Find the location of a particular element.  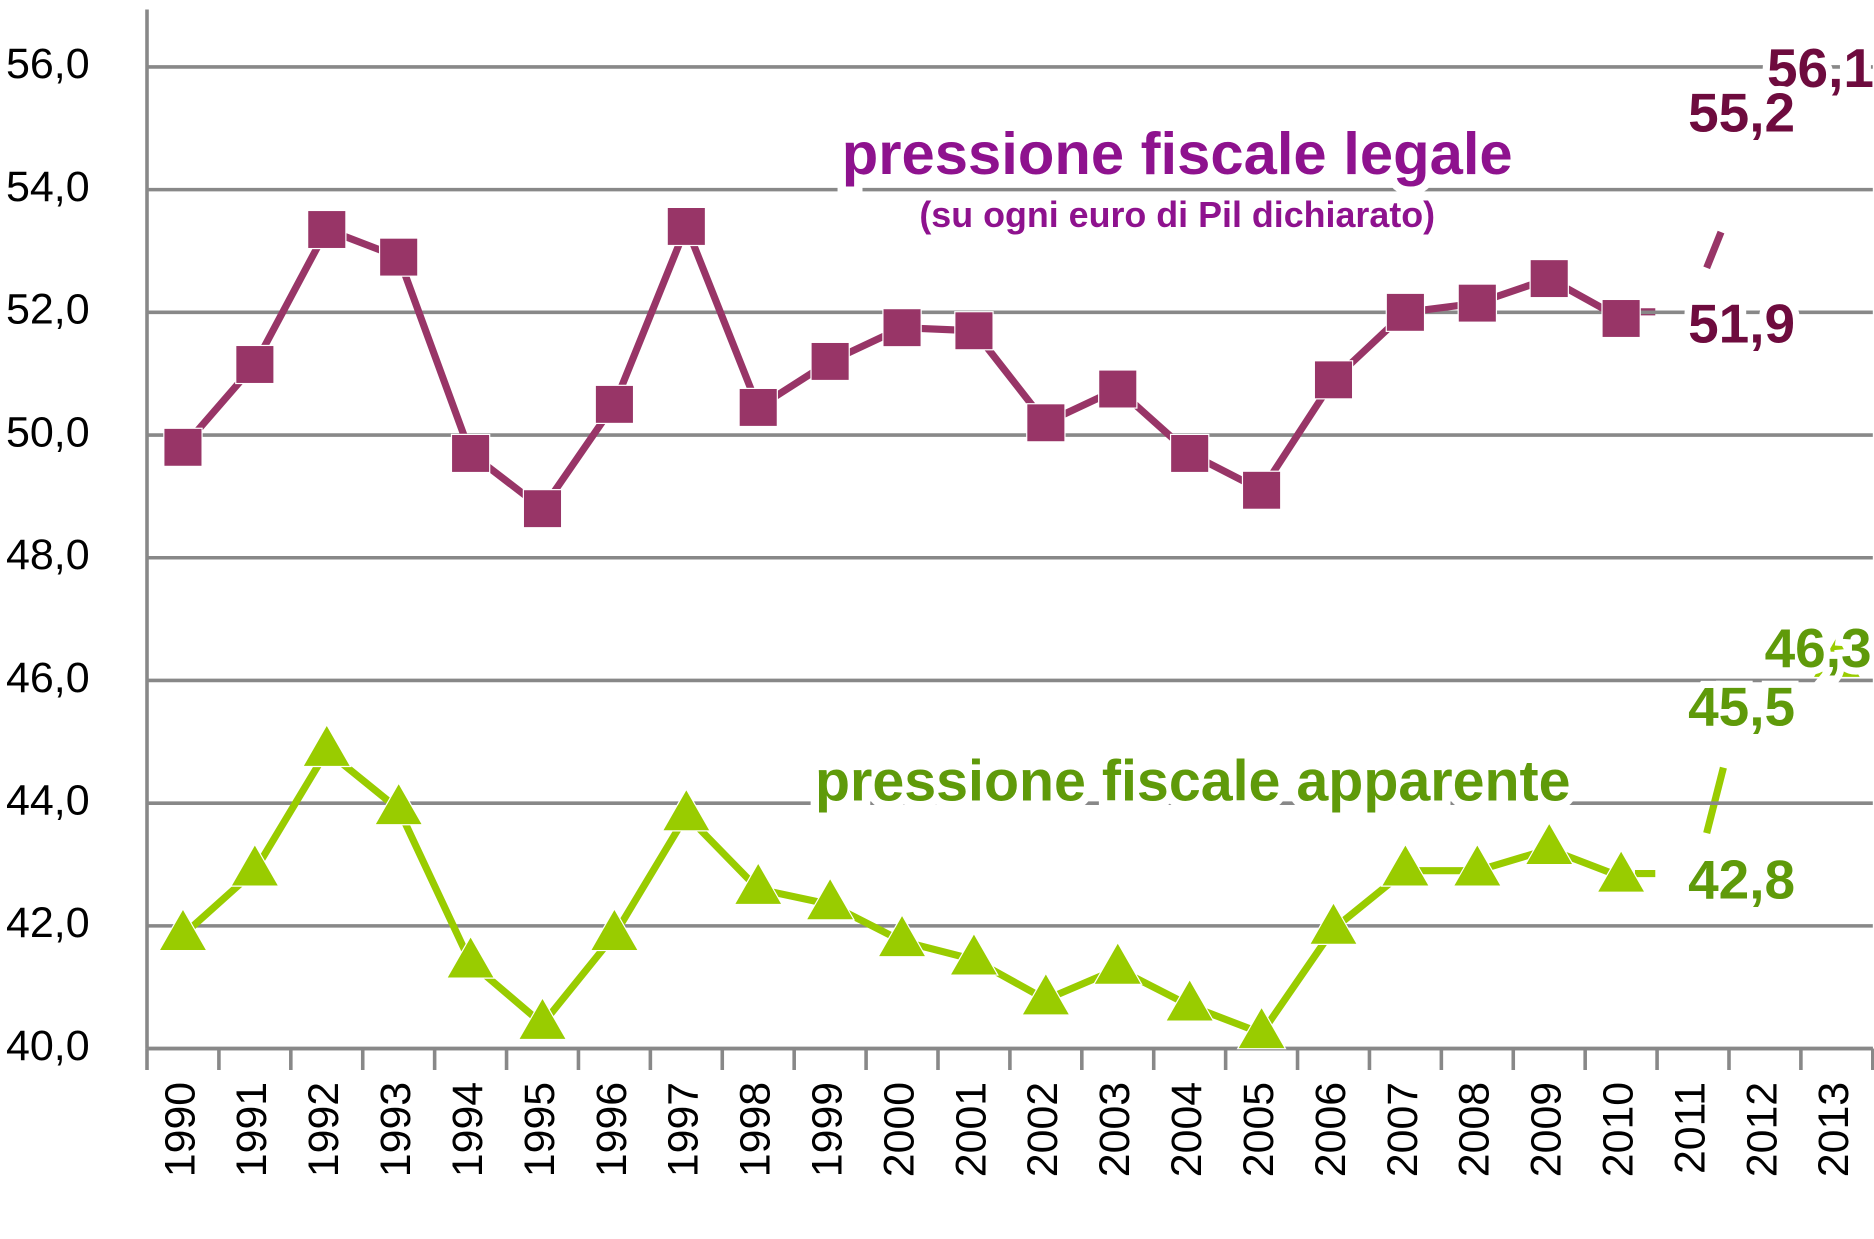

y-tick-label: 42,0 is located at coordinates (48, 923).